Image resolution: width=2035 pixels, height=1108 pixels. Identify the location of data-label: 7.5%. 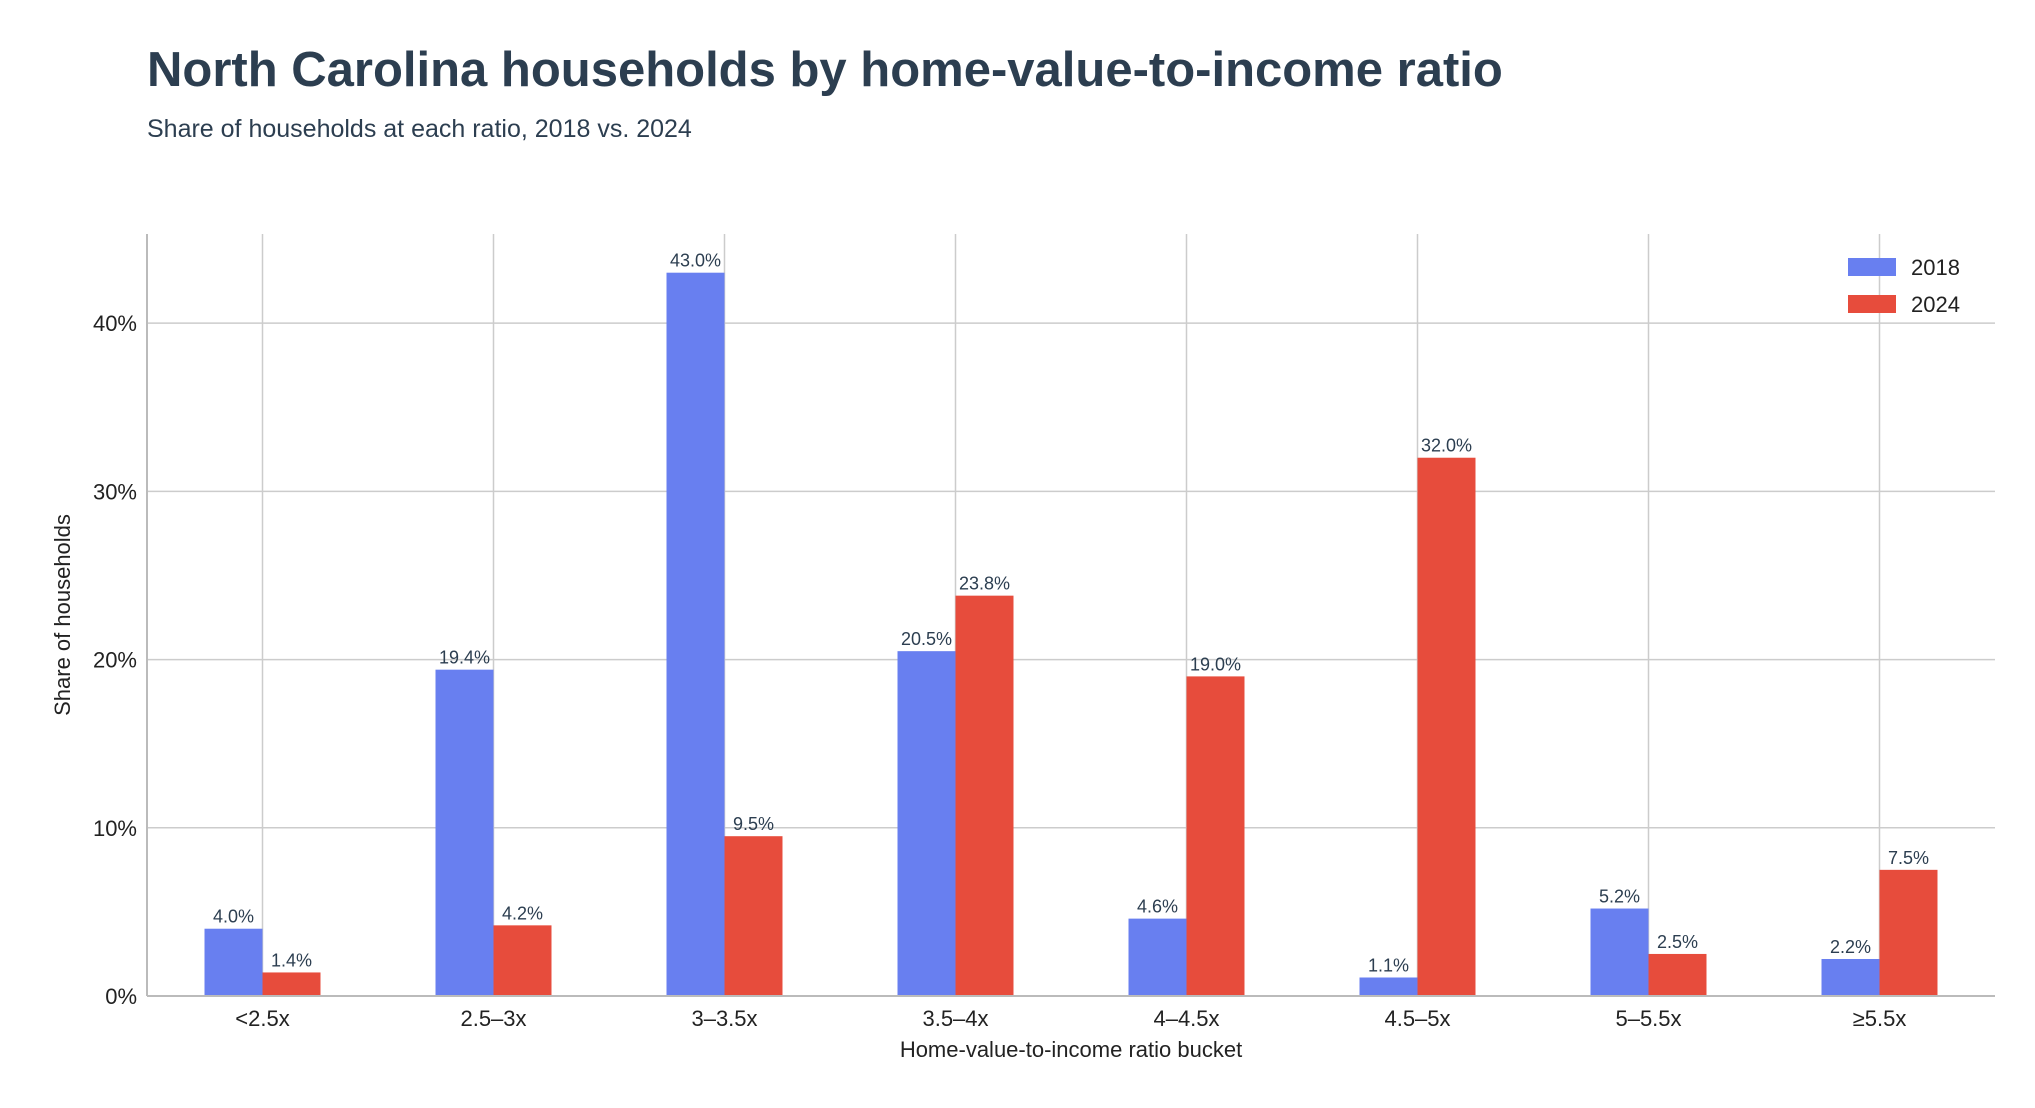
(1908, 858).